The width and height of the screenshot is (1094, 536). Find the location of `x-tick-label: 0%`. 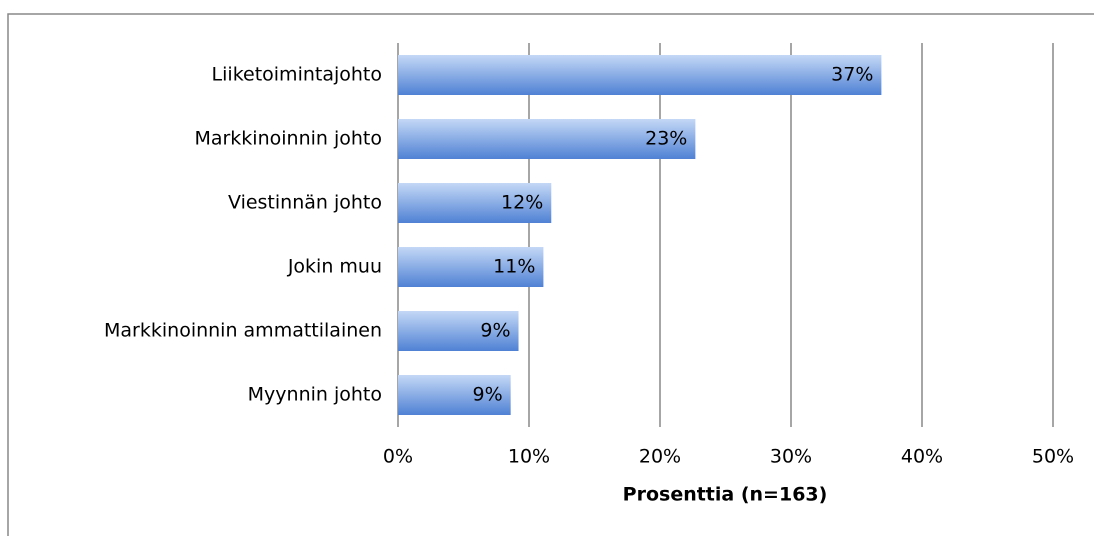

x-tick-label: 0% is located at coordinates (398, 457).